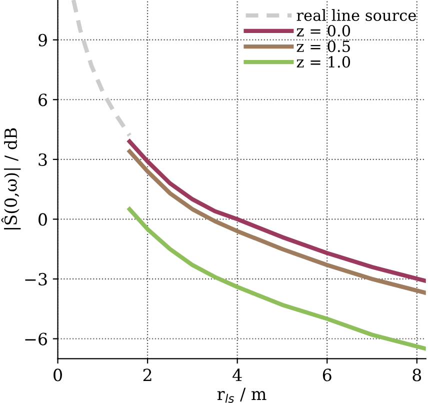 This screenshot has width=428, height=403. What do you see at coordinates (417, 375) in the screenshot?
I see `x-tick-label: 8` at bounding box center [417, 375].